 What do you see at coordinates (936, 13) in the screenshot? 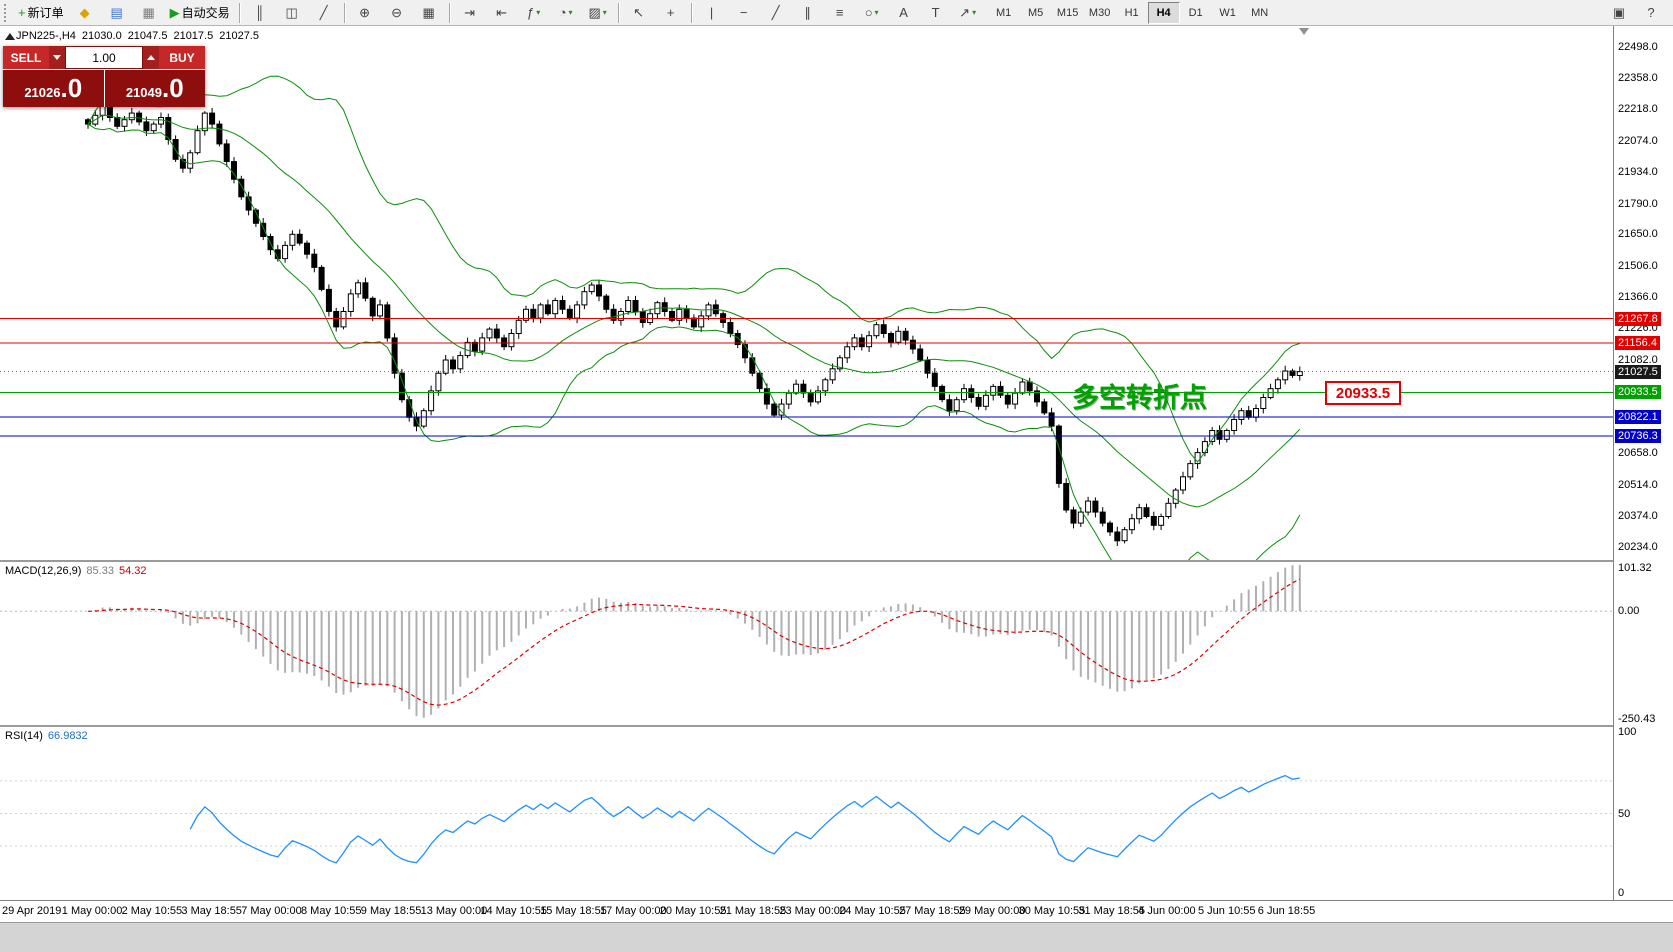
I see `text-label-button: T` at bounding box center [936, 13].